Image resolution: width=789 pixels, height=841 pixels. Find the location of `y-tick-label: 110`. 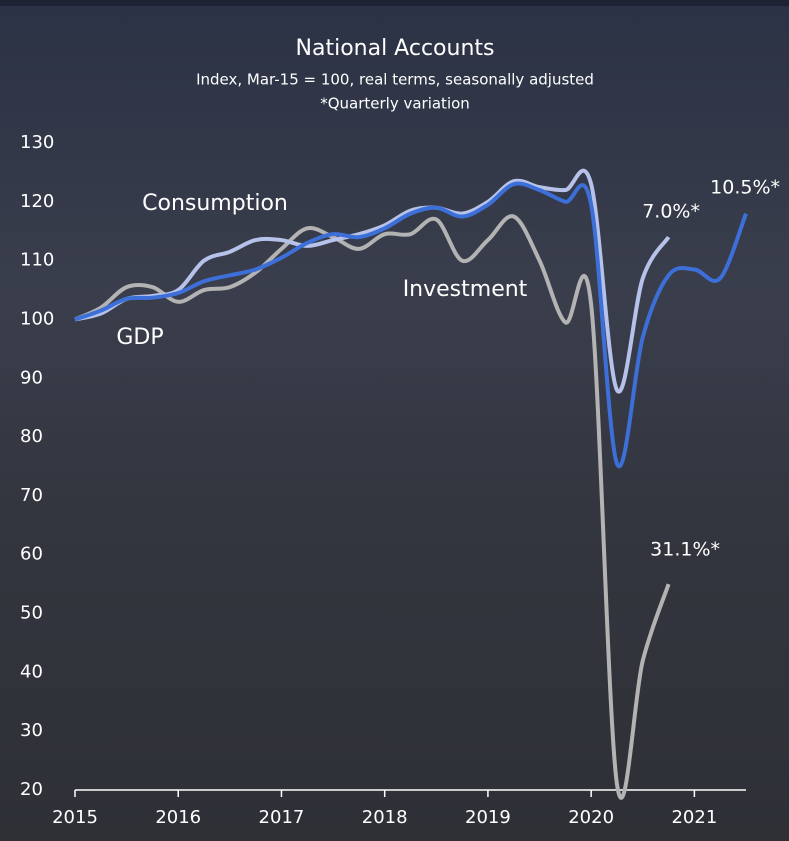

y-tick-label: 110 is located at coordinates (37, 260).